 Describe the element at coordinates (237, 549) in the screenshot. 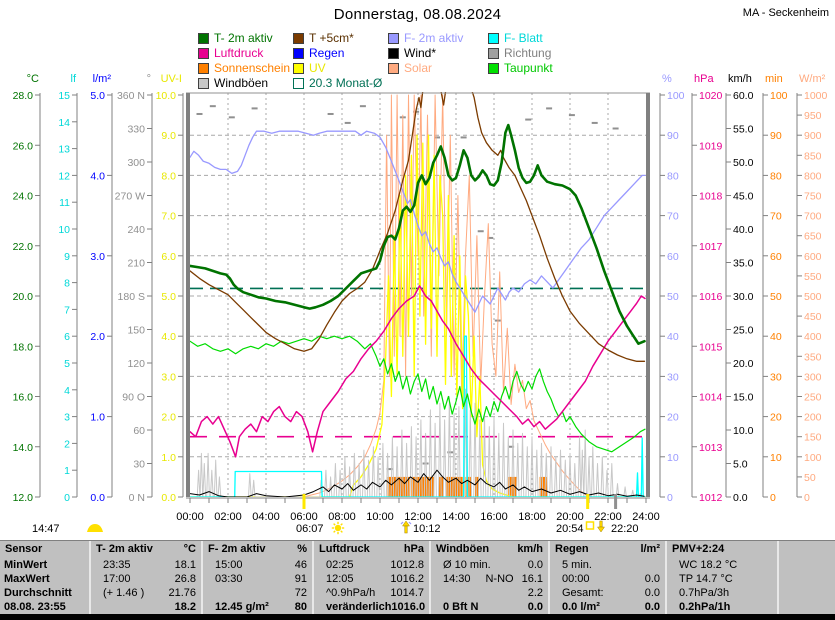

I see `column-title: F- 2m aktiv` at that location.